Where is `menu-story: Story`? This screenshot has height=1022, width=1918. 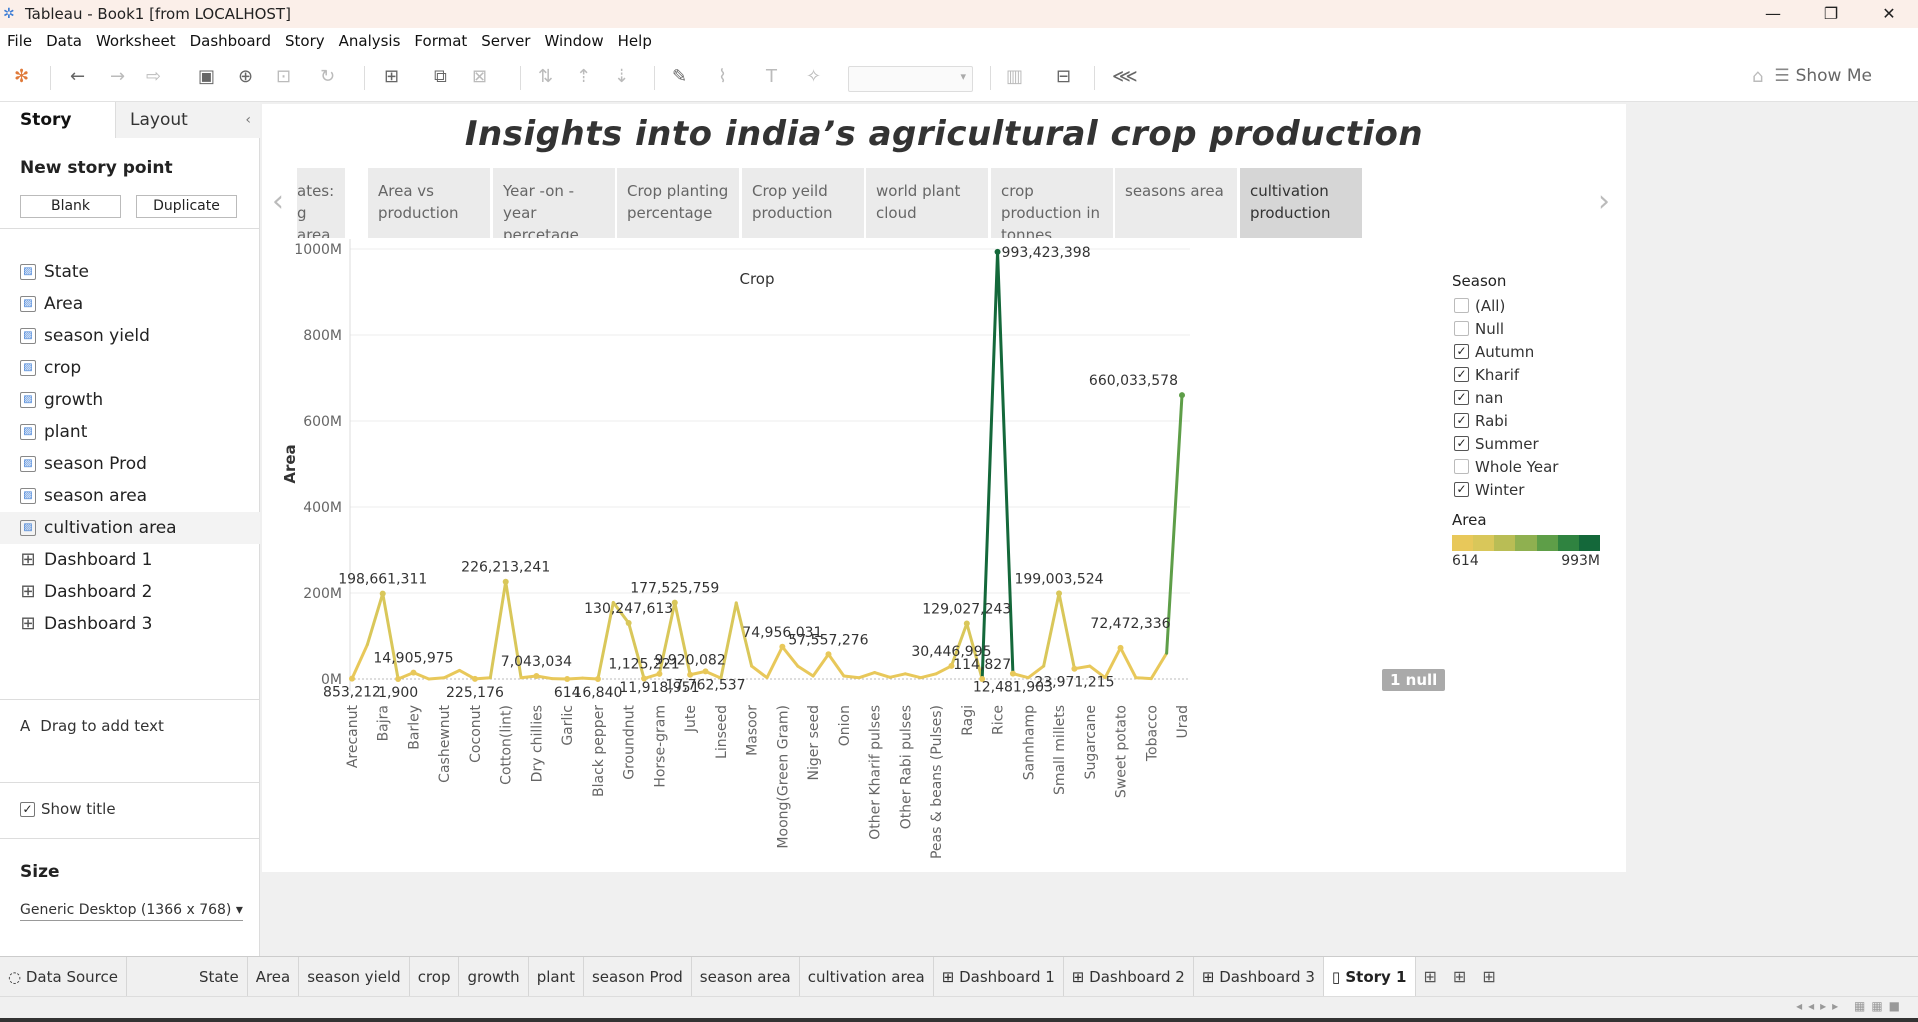
menu-story: Story is located at coordinates (304, 41).